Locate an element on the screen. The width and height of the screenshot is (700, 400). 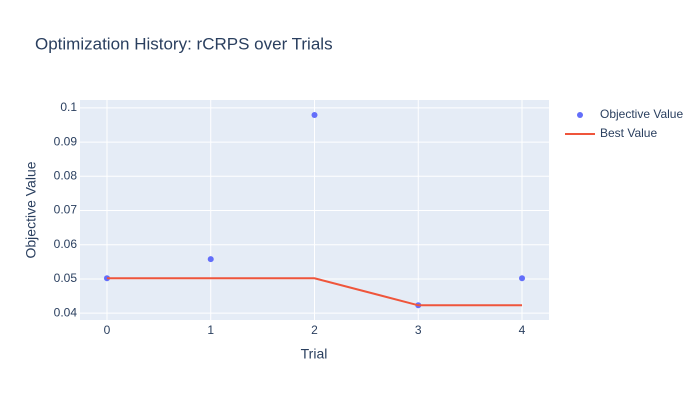
y-tick-label: 0.08 is located at coordinates (66, 175).